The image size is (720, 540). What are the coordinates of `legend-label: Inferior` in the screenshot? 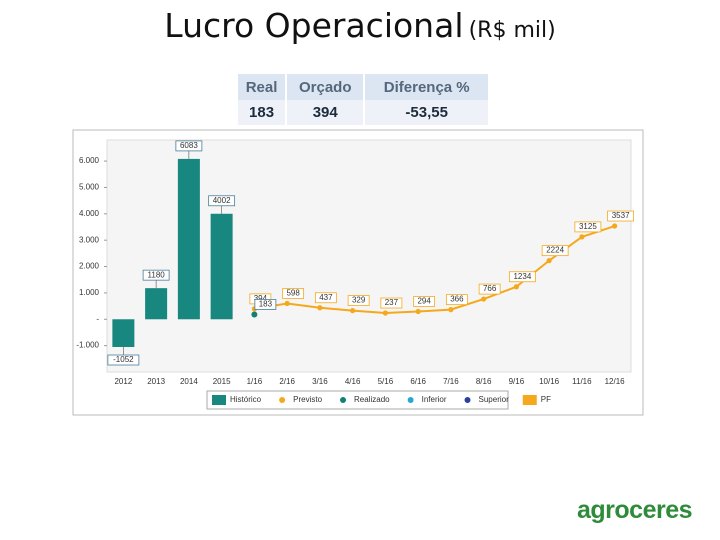 It's located at (434, 399).